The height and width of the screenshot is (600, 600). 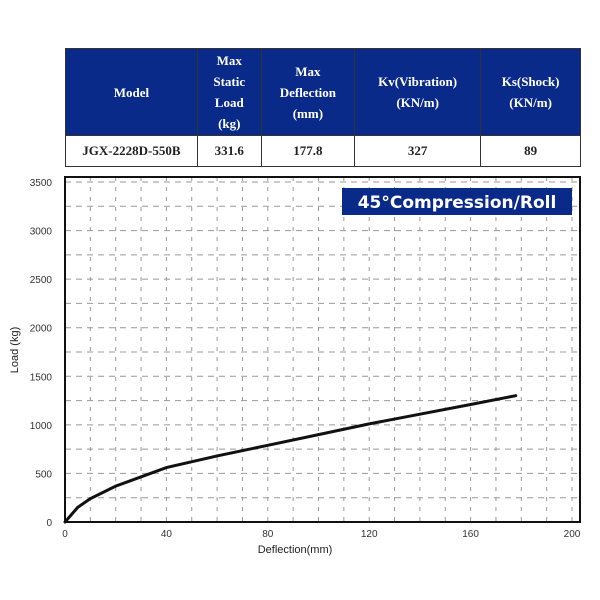 I want to click on y-axis-ticks: 0 500 1000 1500 2000 2500 3000 3500, so click(x=41, y=353).